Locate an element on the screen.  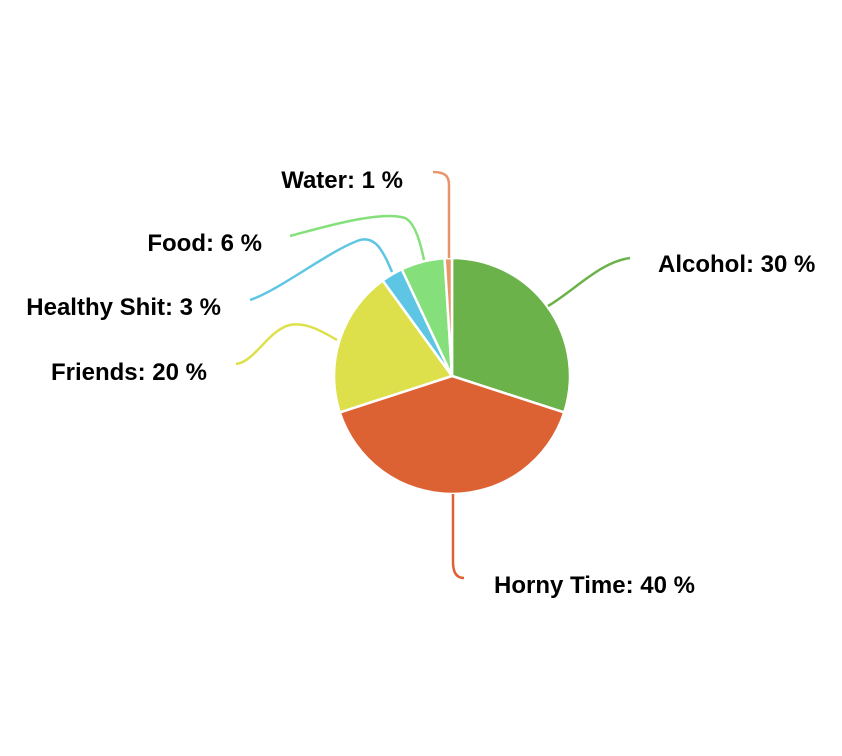
pie-slice-horny-time is located at coordinates (452, 435).